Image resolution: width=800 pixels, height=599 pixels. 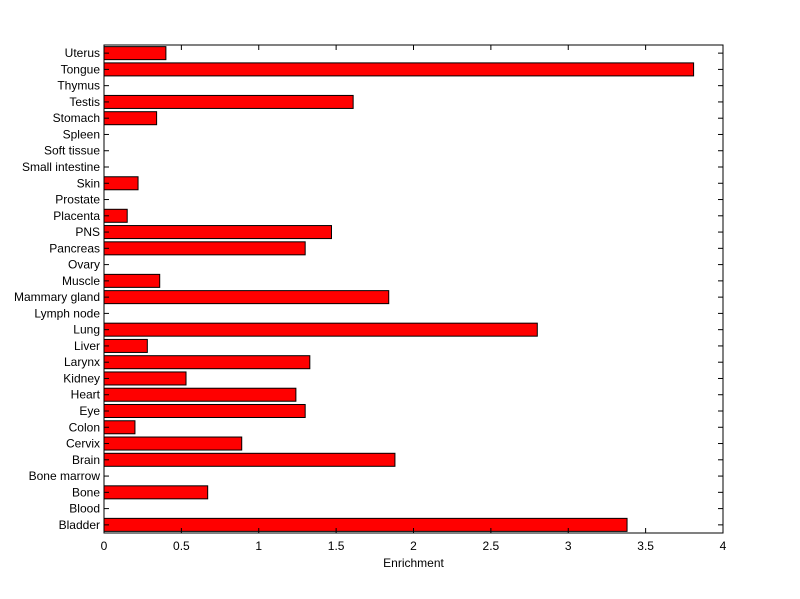 I want to click on bar-heart, so click(x=200, y=394).